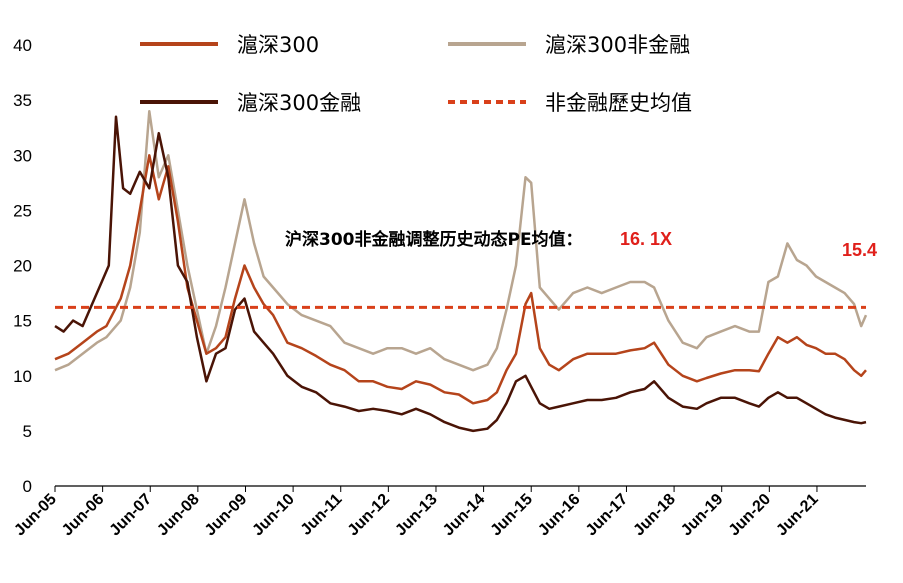  What do you see at coordinates (226, 515) in the screenshot?
I see `x-tick-label: Jun-09` at bounding box center [226, 515].